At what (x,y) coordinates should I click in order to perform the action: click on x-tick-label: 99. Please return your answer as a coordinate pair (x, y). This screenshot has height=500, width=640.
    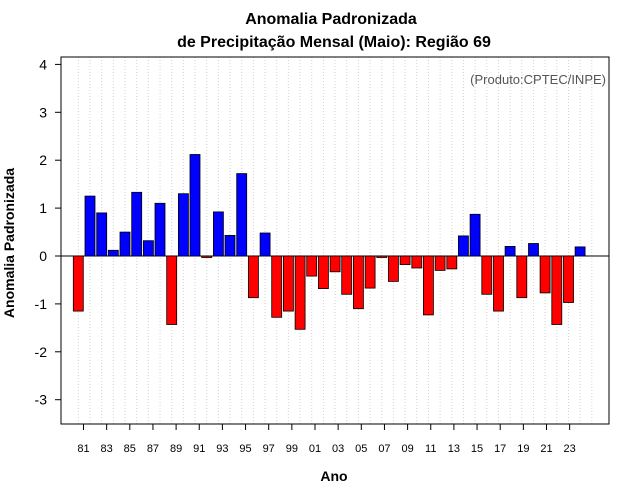
    Looking at the image, I should click on (292, 449).